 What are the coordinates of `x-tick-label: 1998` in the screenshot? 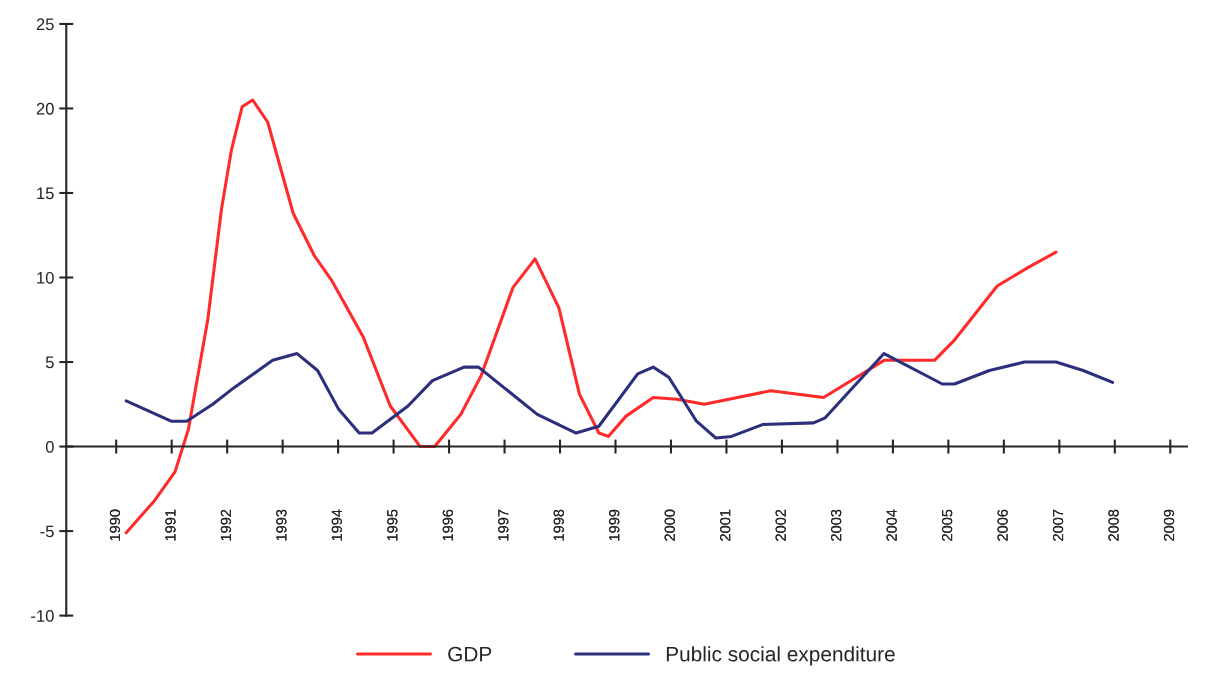 It's located at (558, 525).